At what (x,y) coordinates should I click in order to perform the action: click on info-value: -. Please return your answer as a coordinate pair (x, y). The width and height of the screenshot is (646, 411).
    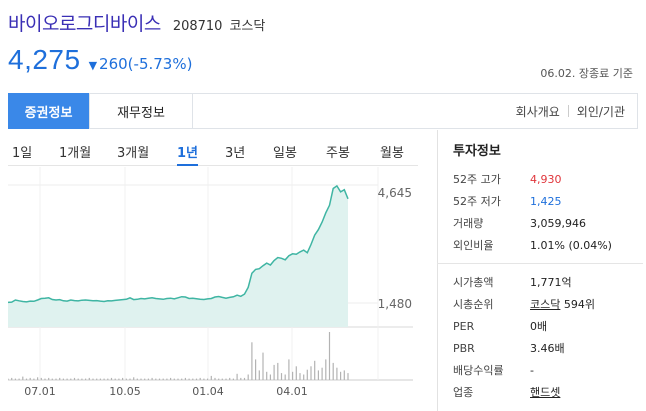
    Looking at the image, I should click on (532, 370).